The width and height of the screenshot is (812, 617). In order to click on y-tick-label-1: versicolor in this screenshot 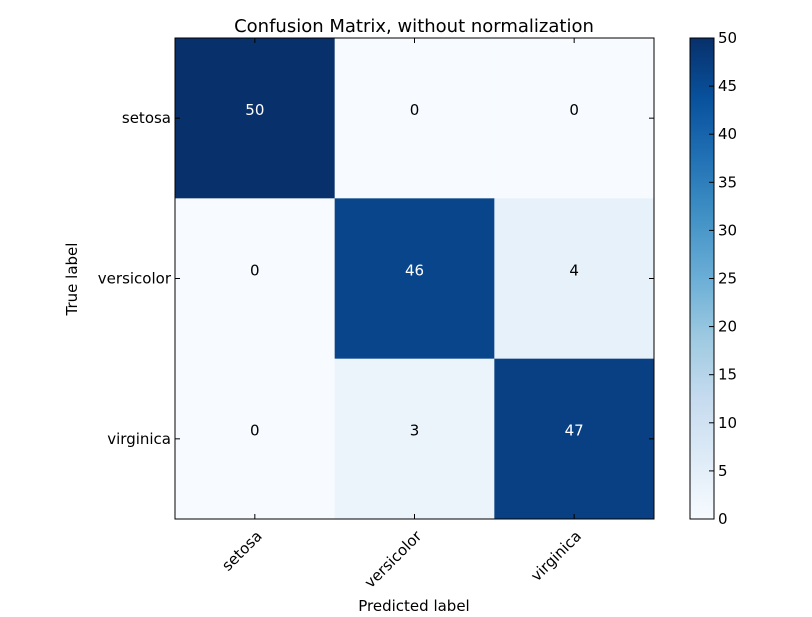, I will do `click(135, 279)`.